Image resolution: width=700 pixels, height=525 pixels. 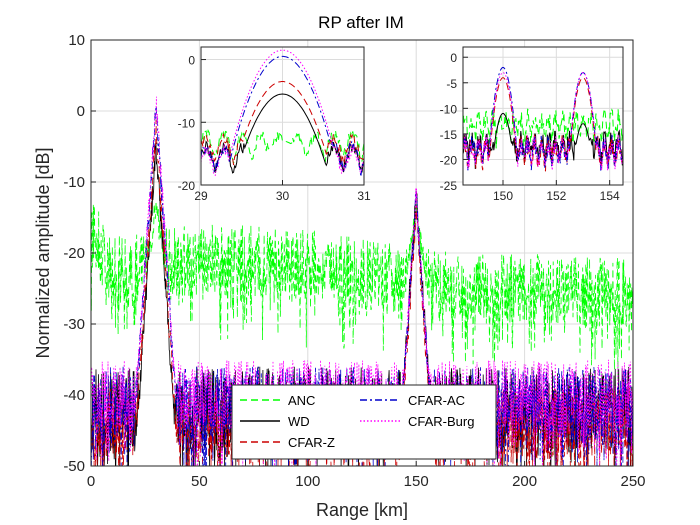 What do you see at coordinates (364, 196) in the screenshot?
I see `inset-left-xtick-label-2: 31` at bounding box center [364, 196].